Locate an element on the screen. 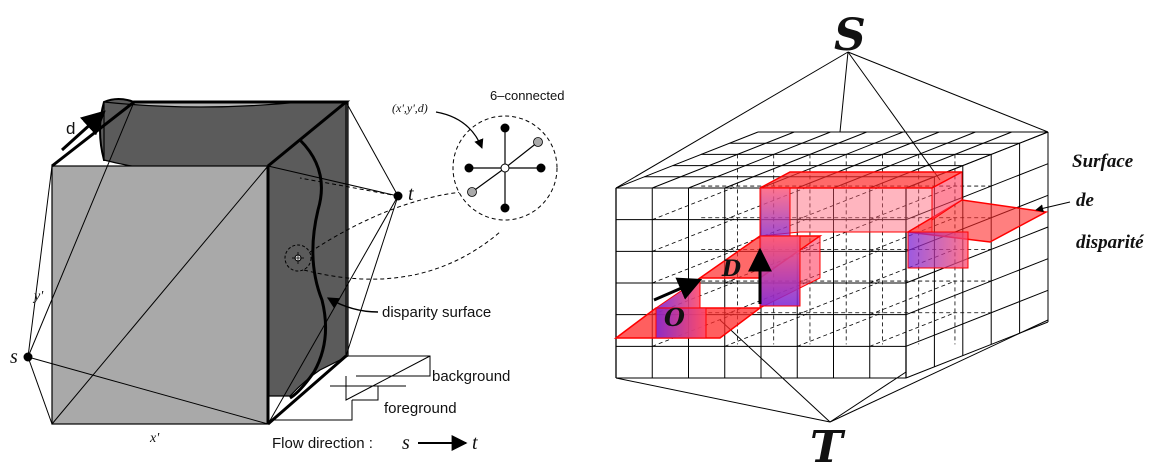 The width and height of the screenshot is (1172, 463). label-flow-s: s is located at coordinates (406, 443).